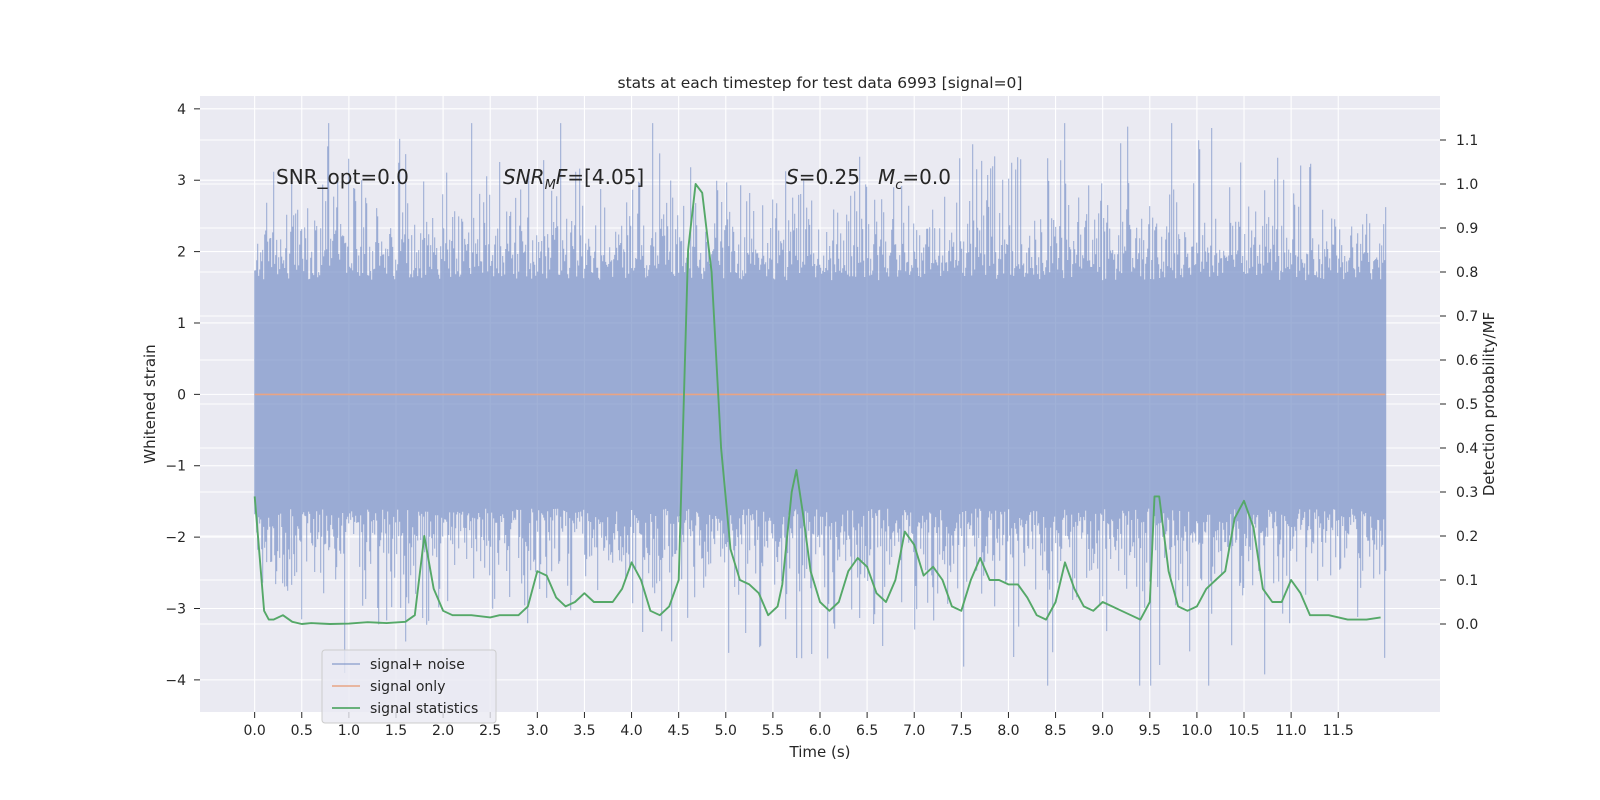  I want to click on y-tick-label-right: 0.9, so click(1467, 229).